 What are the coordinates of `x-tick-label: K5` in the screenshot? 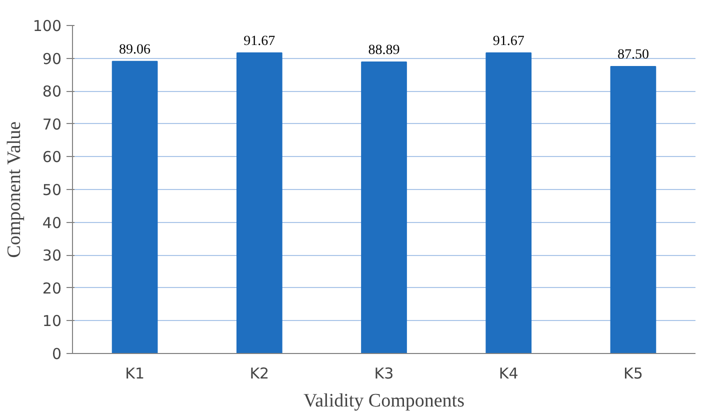 It's located at (633, 373).